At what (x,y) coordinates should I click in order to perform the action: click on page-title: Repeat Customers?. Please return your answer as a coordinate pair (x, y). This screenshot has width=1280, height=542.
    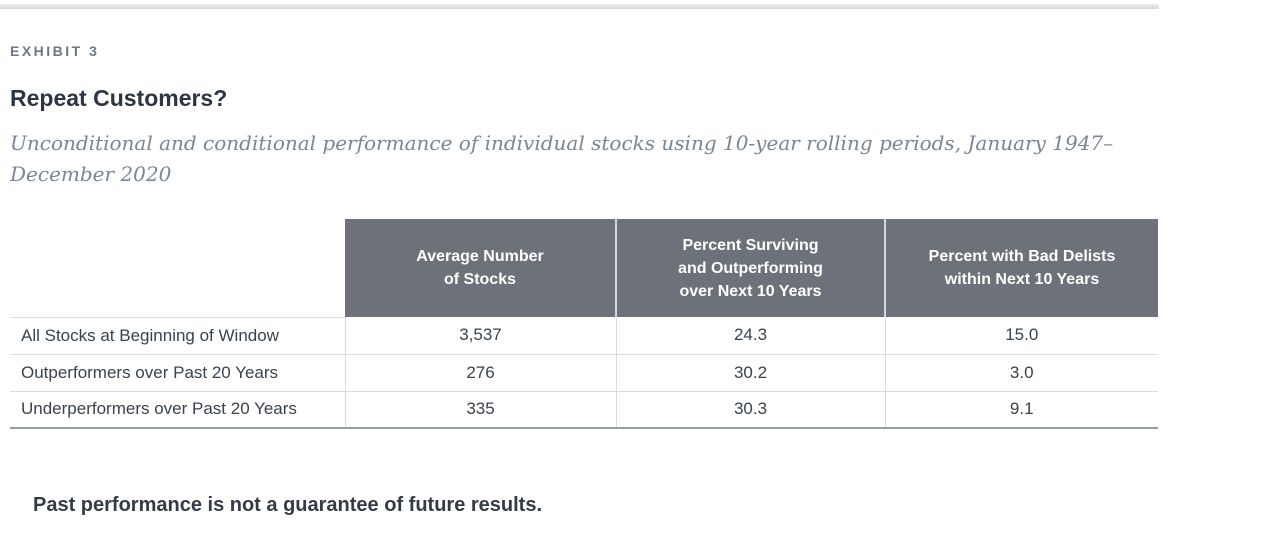
    Looking at the image, I should click on (119, 98).